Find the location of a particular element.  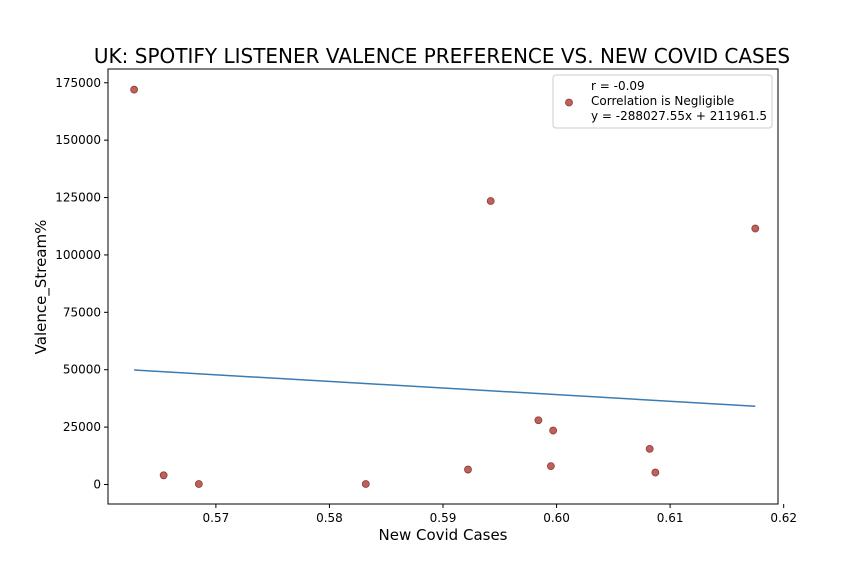

x-tick-label: 0.62 is located at coordinates (783, 518).